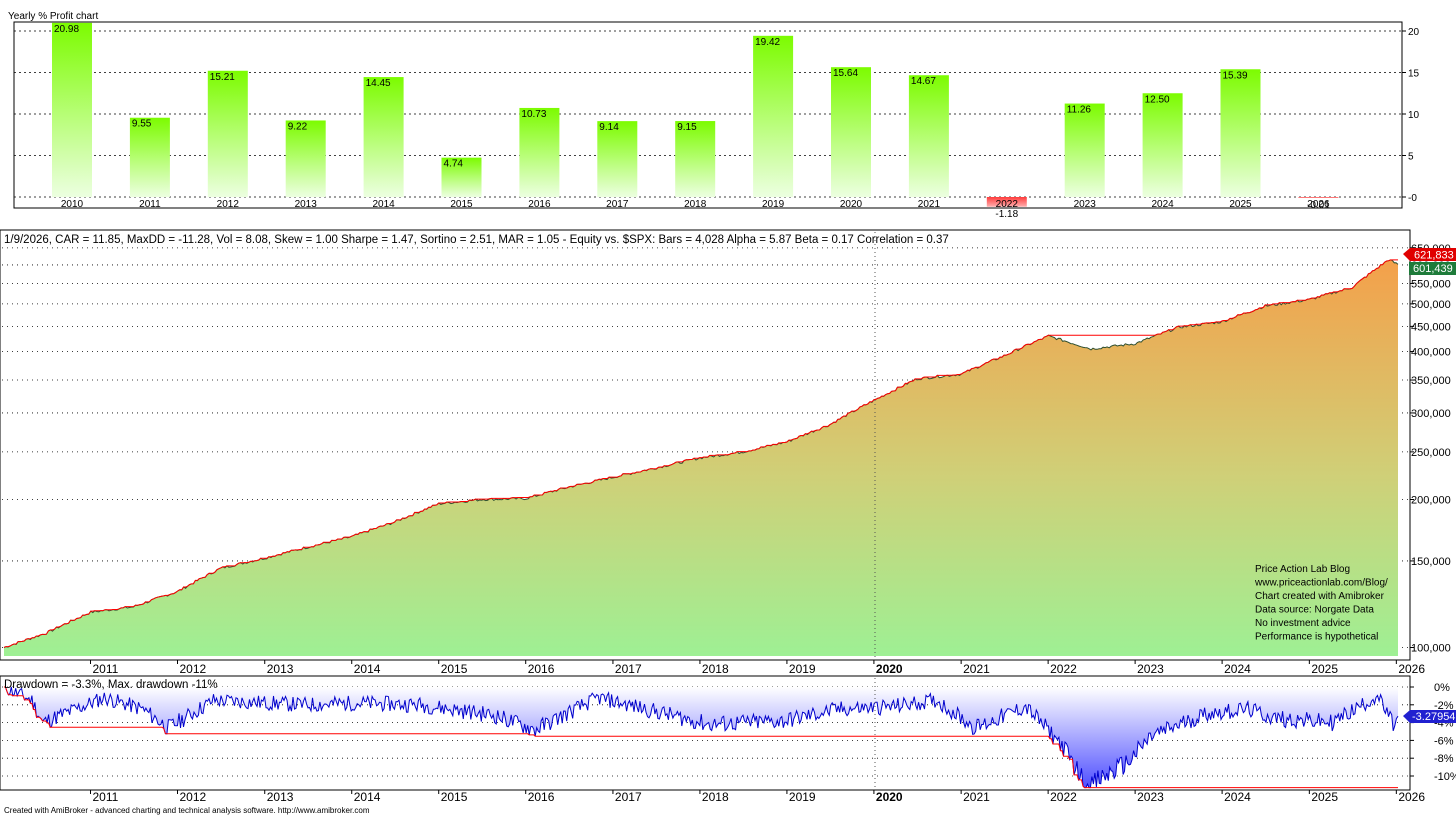 The height and width of the screenshot is (817, 1456). Describe the element at coordinates (851, 204) in the screenshot. I see `profit-x-tick-label: 2020` at that location.